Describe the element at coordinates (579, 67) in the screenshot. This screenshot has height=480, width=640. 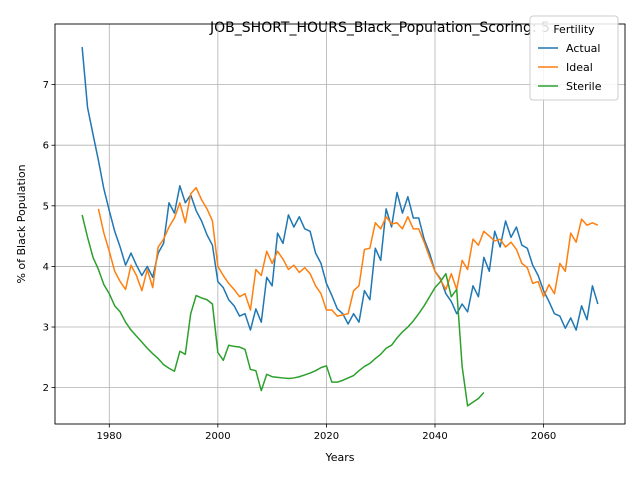
I see `legend-label-ideal: Ideal` at that location.